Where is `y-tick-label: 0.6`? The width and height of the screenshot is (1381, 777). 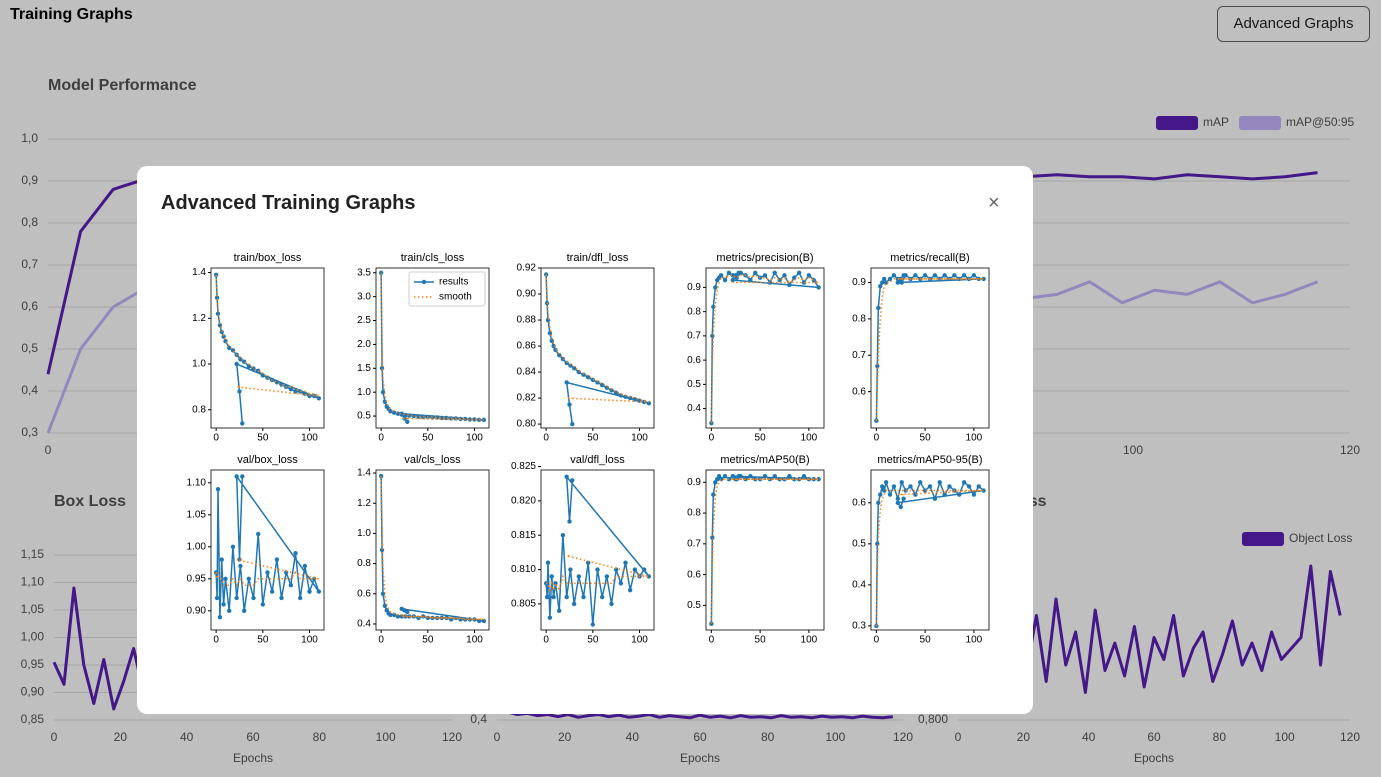 y-tick-label: 0.6 is located at coordinates (694, 574).